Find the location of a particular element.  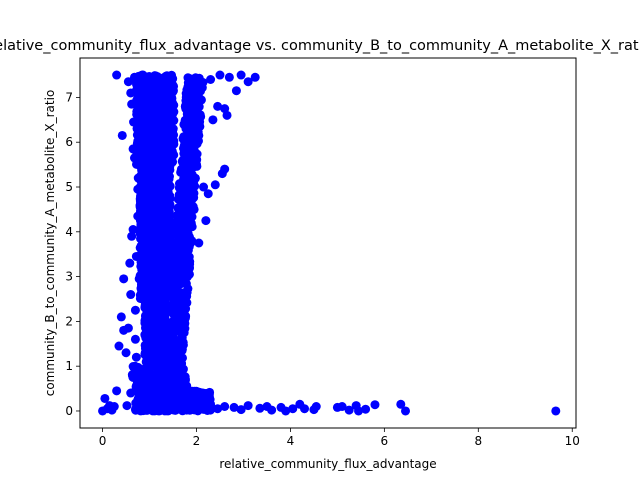

x-tick-label: 4 is located at coordinates (291, 441).